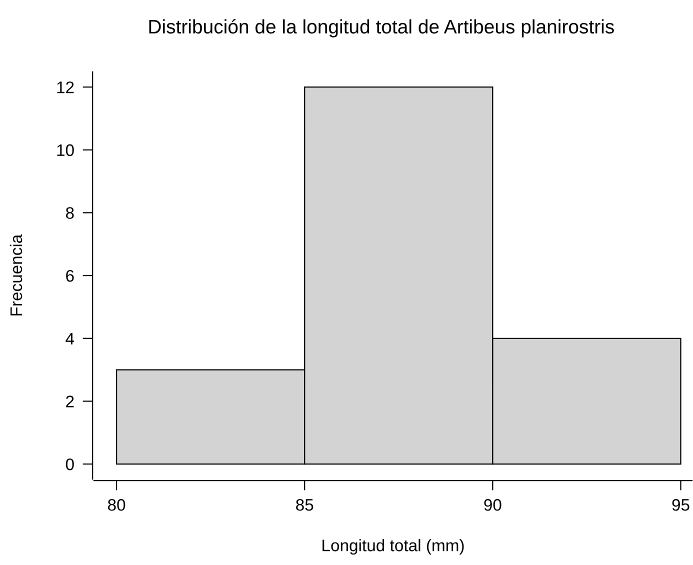  Describe the element at coordinates (681, 505) in the screenshot. I see `x-tick-label: 95` at that location.